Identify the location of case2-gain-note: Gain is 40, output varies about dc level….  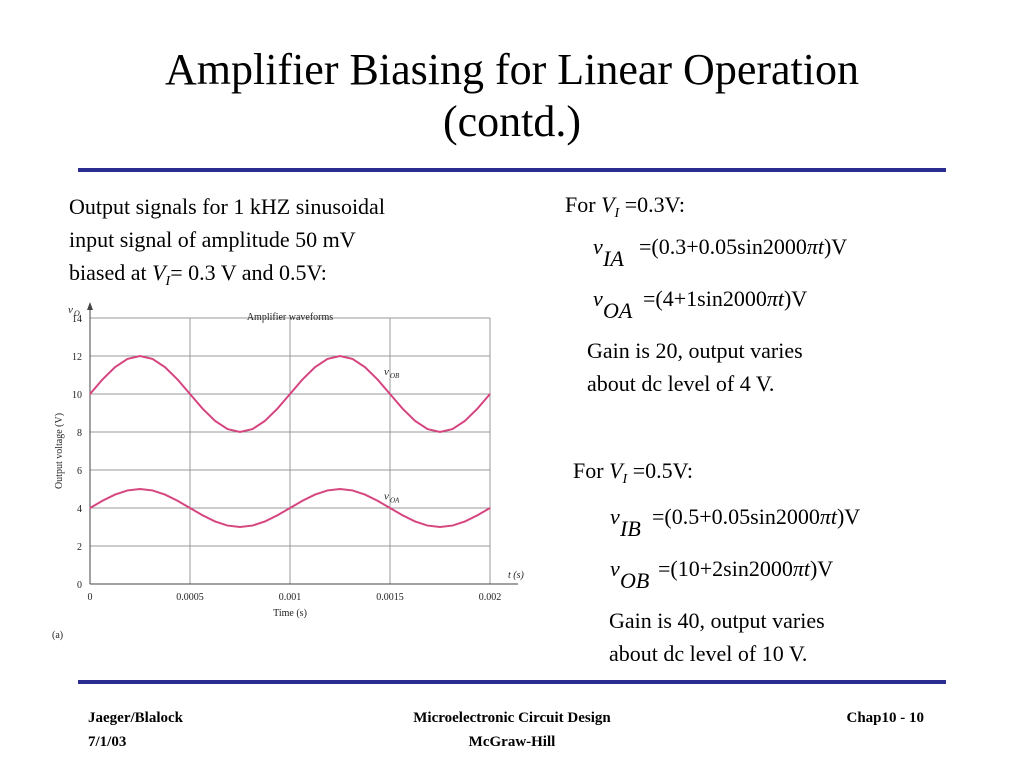
(717, 637).